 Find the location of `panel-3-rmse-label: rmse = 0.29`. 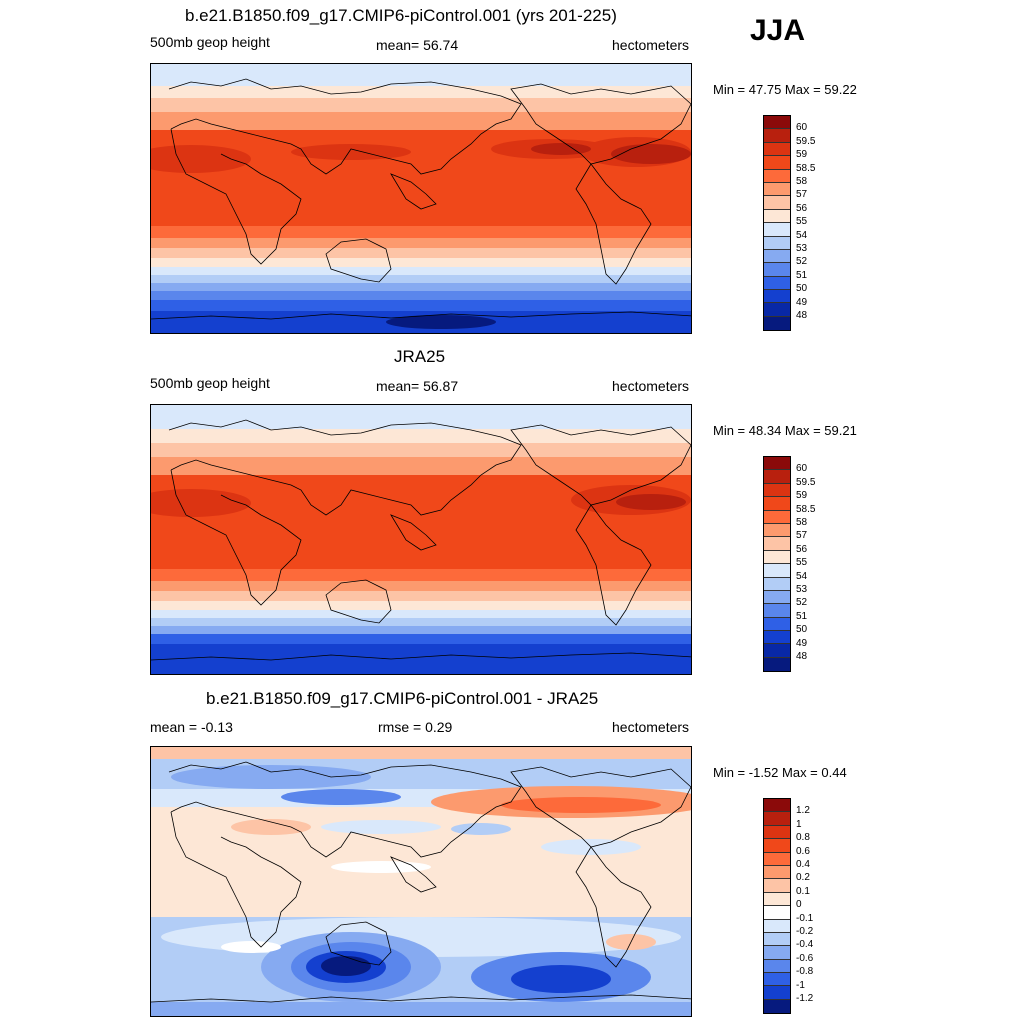

panel-3-rmse-label: rmse = 0.29 is located at coordinates (415, 727).